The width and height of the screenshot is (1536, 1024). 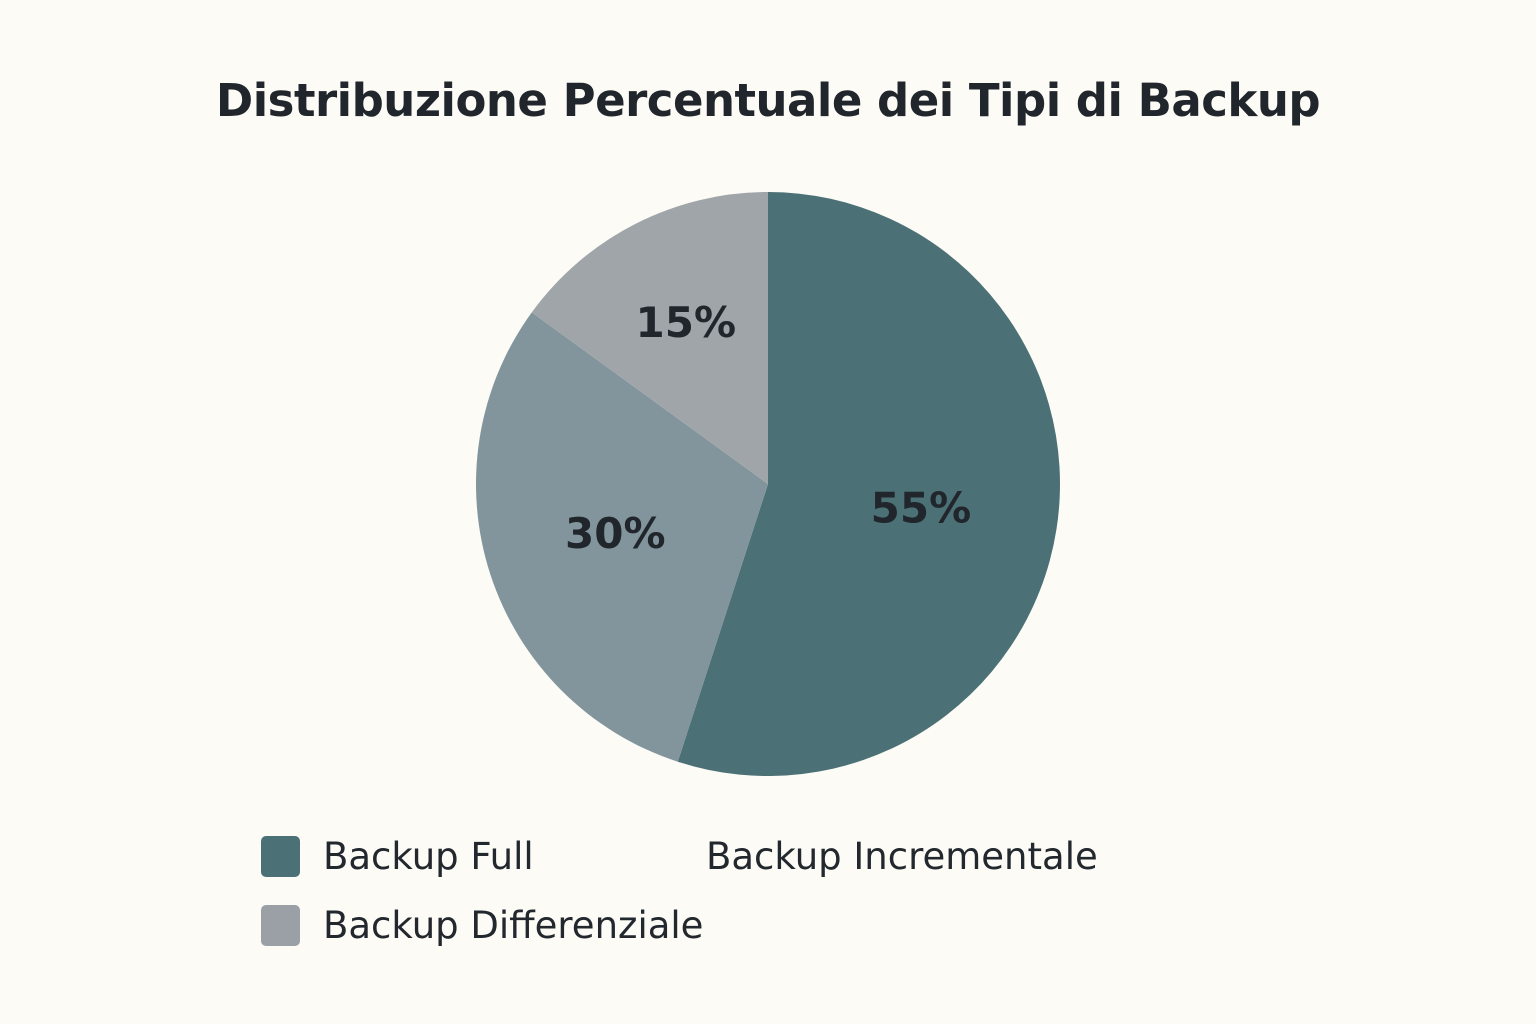 I want to click on pie-slice-backup-full, so click(x=868, y=484).